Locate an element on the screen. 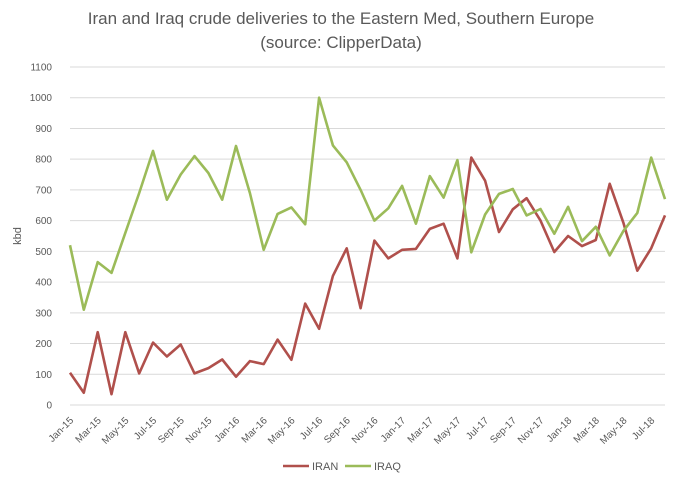  x-tick-label: Jan-16 is located at coordinates (228, 430).